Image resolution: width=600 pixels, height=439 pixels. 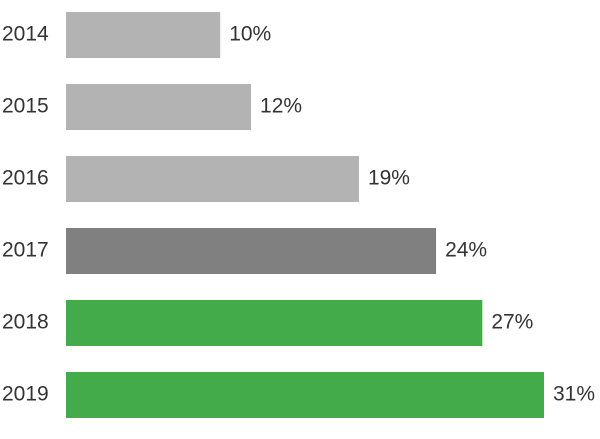 I want to click on category-label: 2017, so click(x=25, y=250).